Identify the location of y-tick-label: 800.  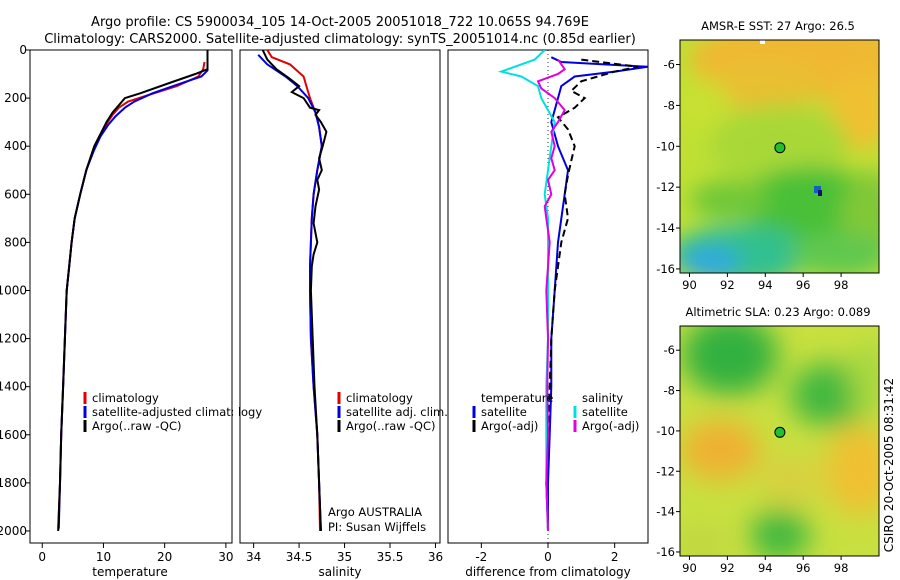
(15, 242).